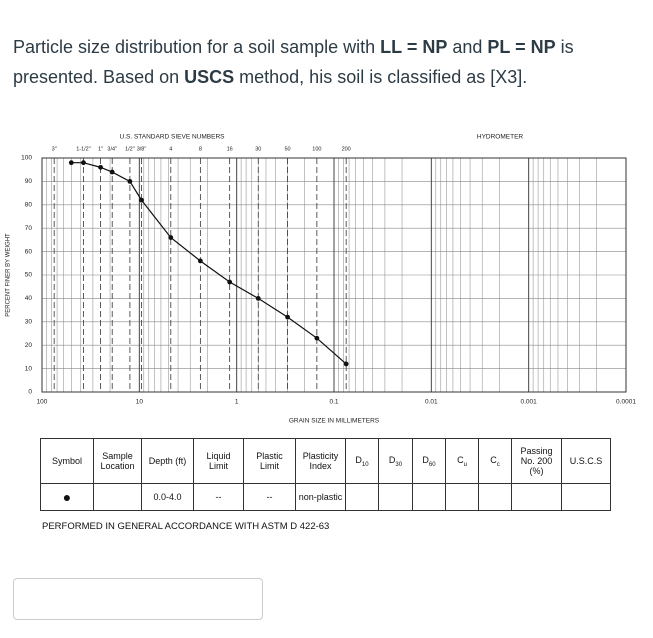 The height and width of the screenshot is (638, 653). Describe the element at coordinates (130, 149) in the screenshot. I see `sieve-label: 1/2"` at that location.